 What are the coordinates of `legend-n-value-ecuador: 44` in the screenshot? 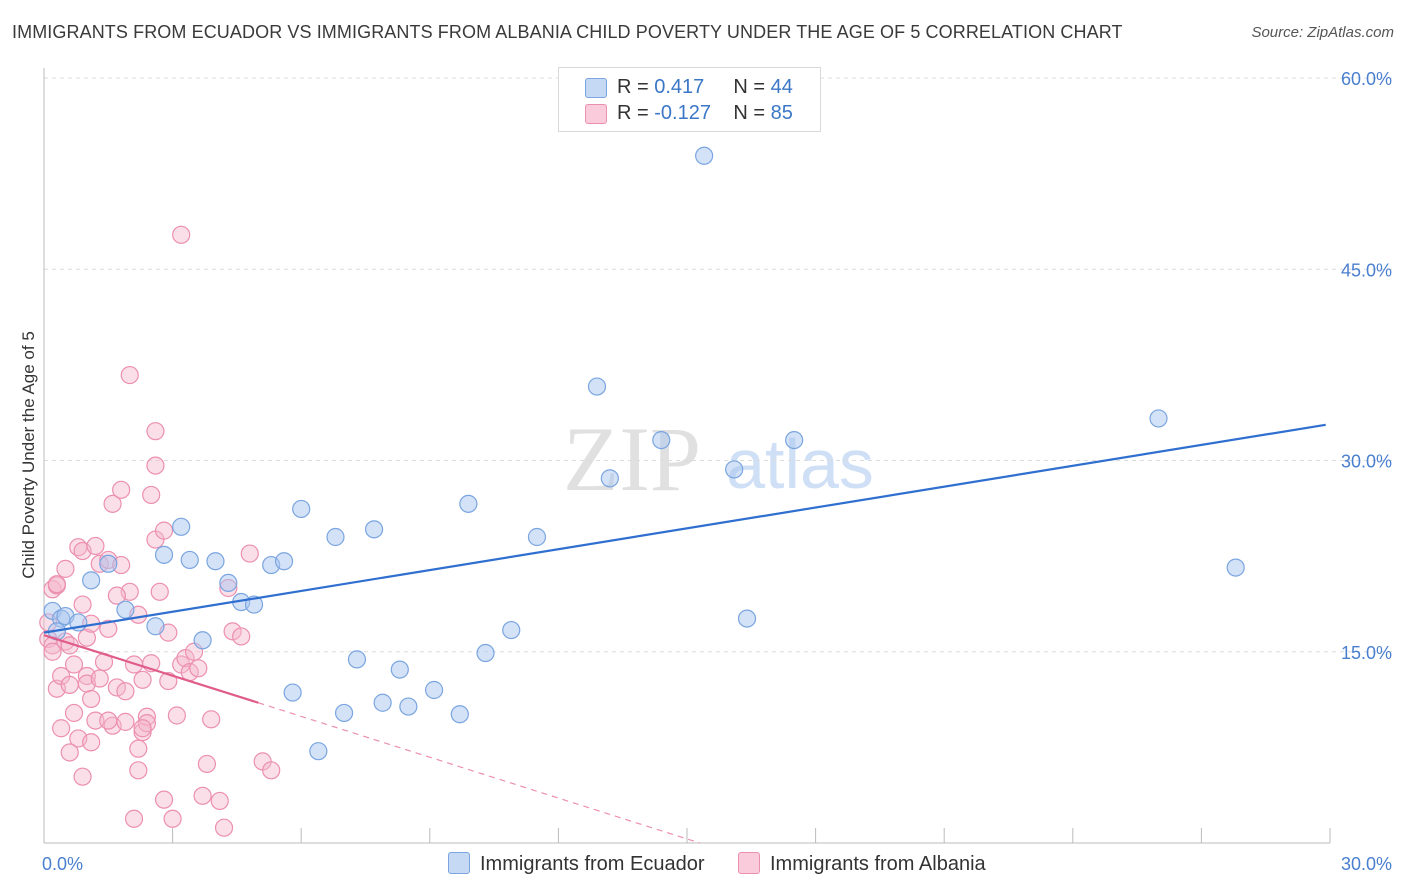 It's located at (781, 87).